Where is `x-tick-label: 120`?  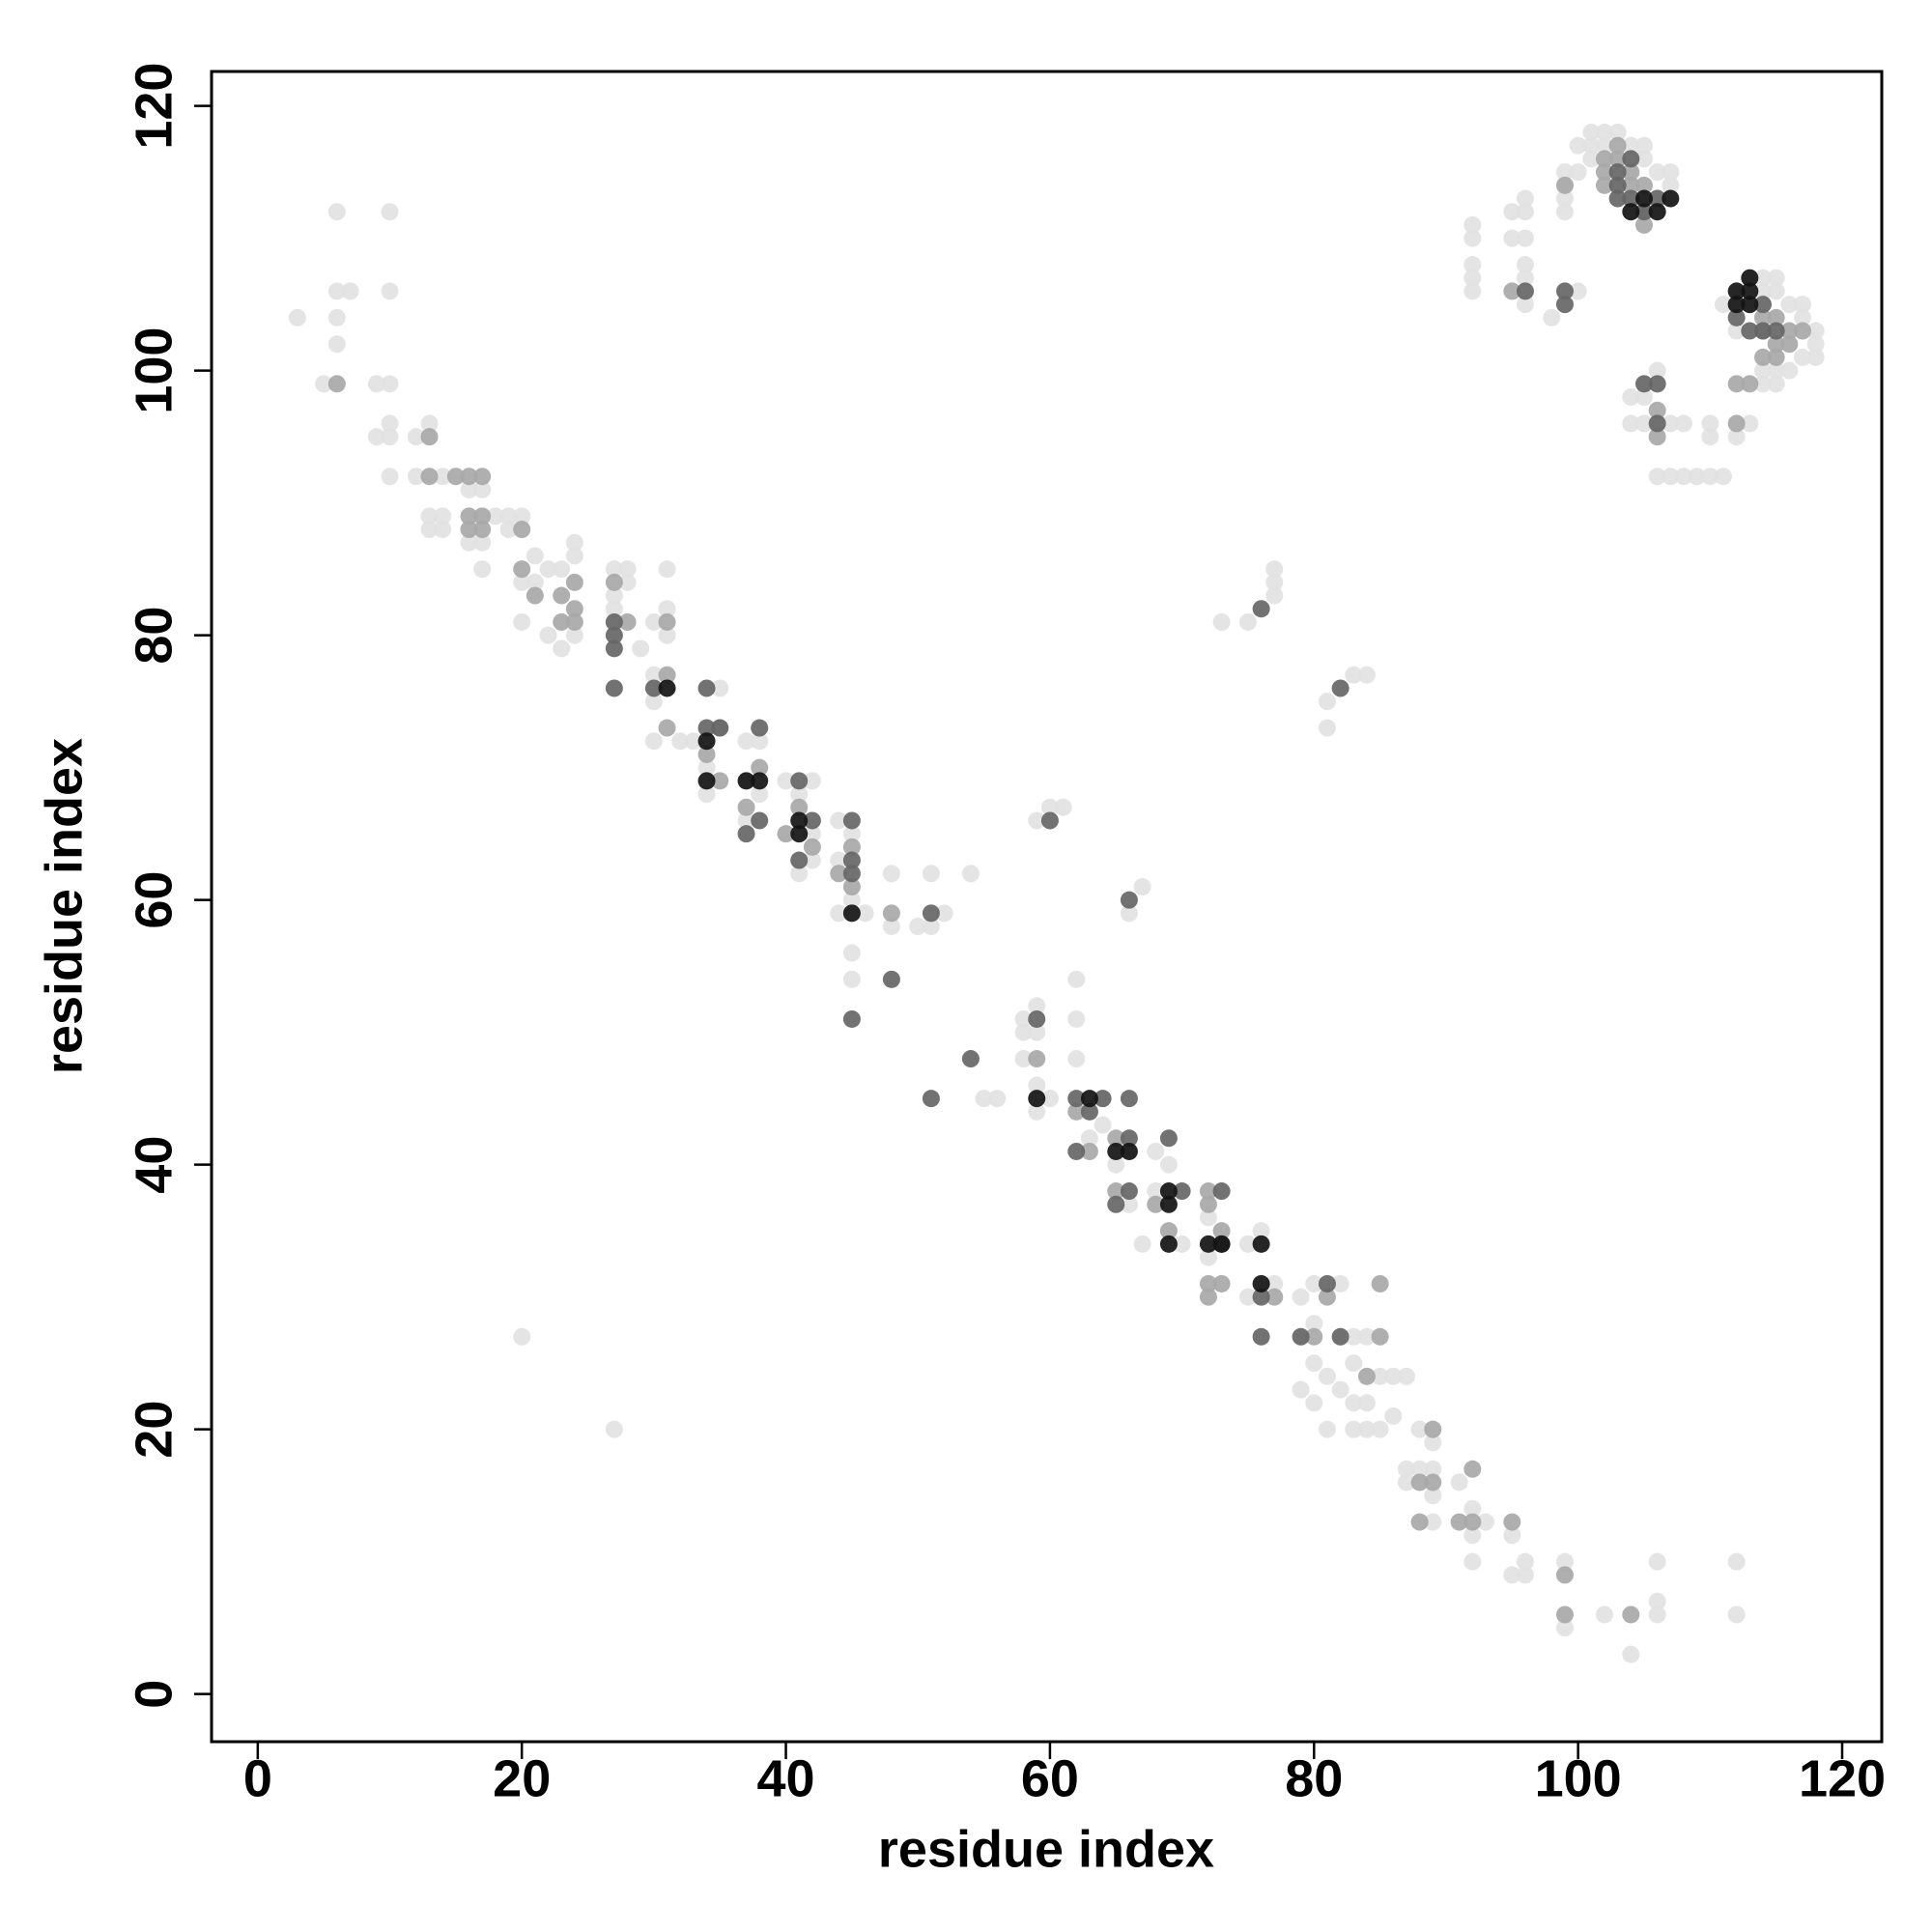
x-tick-label: 120 is located at coordinates (1842, 1778).